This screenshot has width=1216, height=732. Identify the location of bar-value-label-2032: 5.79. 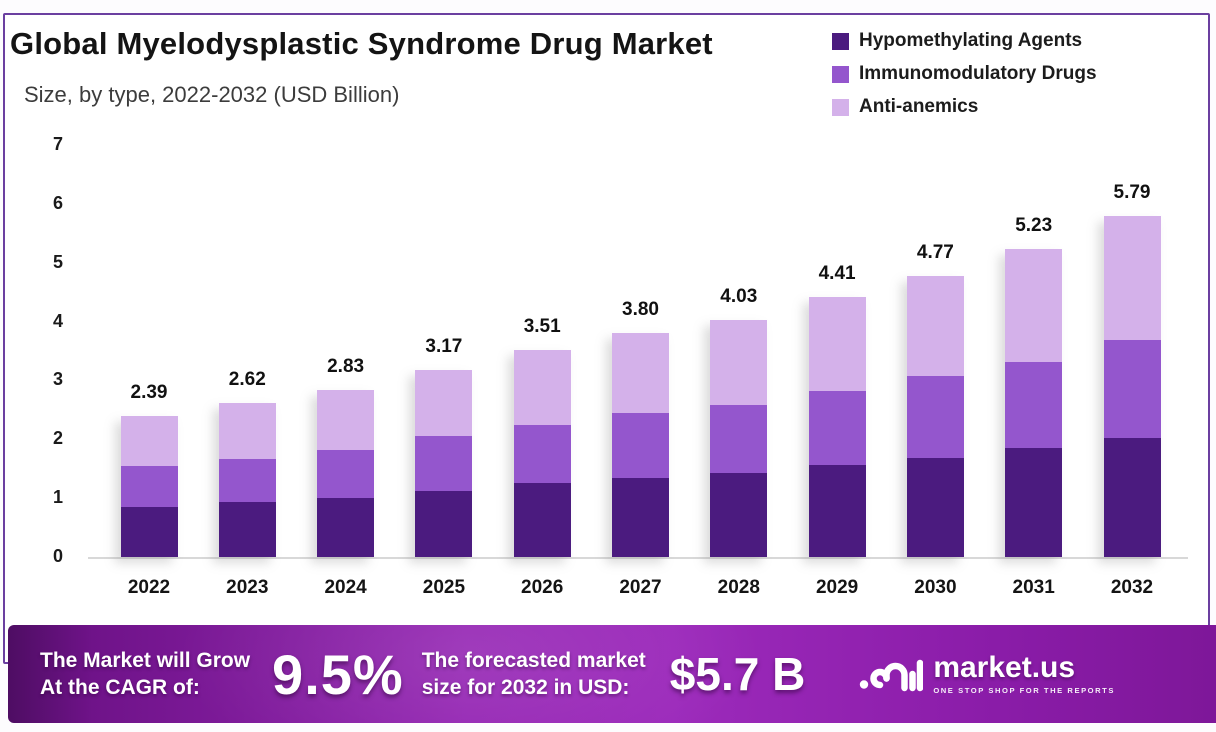
(1132, 193).